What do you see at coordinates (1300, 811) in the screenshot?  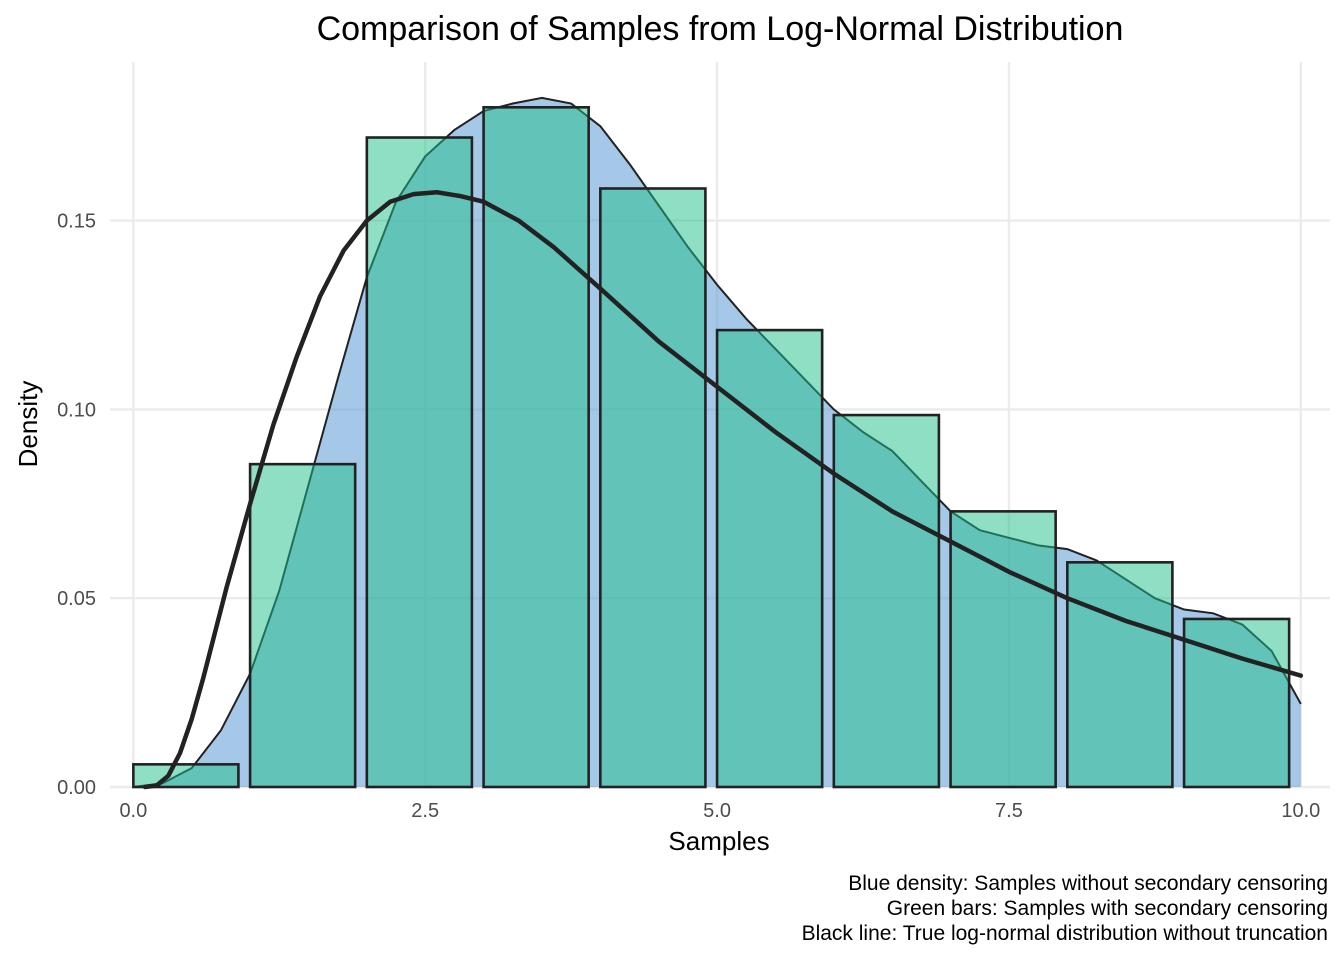 I see `x-tick-label: 10.0` at bounding box center [1300, 811].